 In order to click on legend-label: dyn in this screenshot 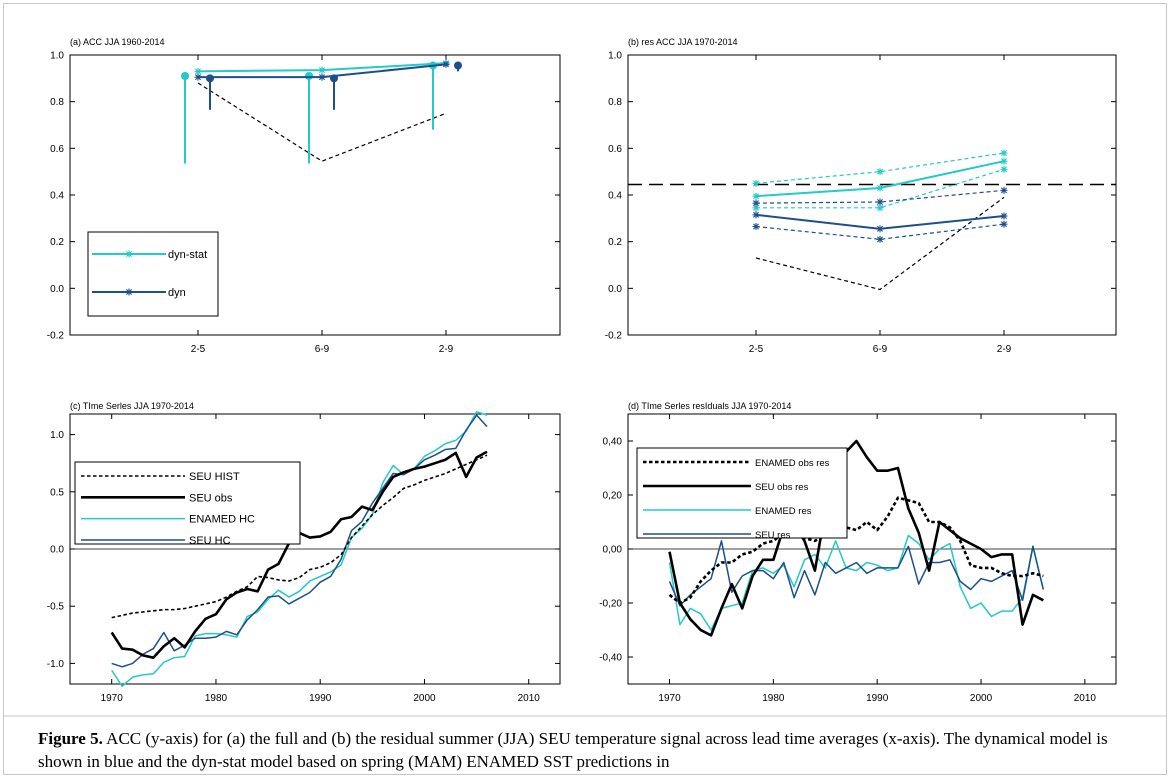, I will do `click(177, 293)`.